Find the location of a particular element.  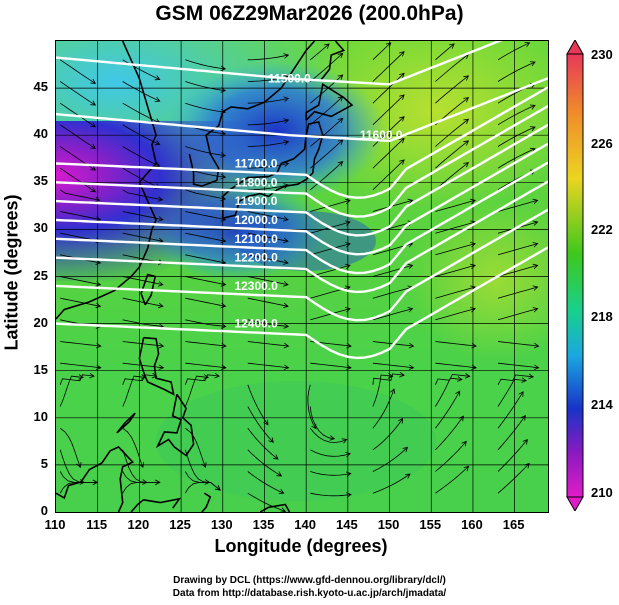

colorbar-label: 222 is located at coordinates (602, 229).